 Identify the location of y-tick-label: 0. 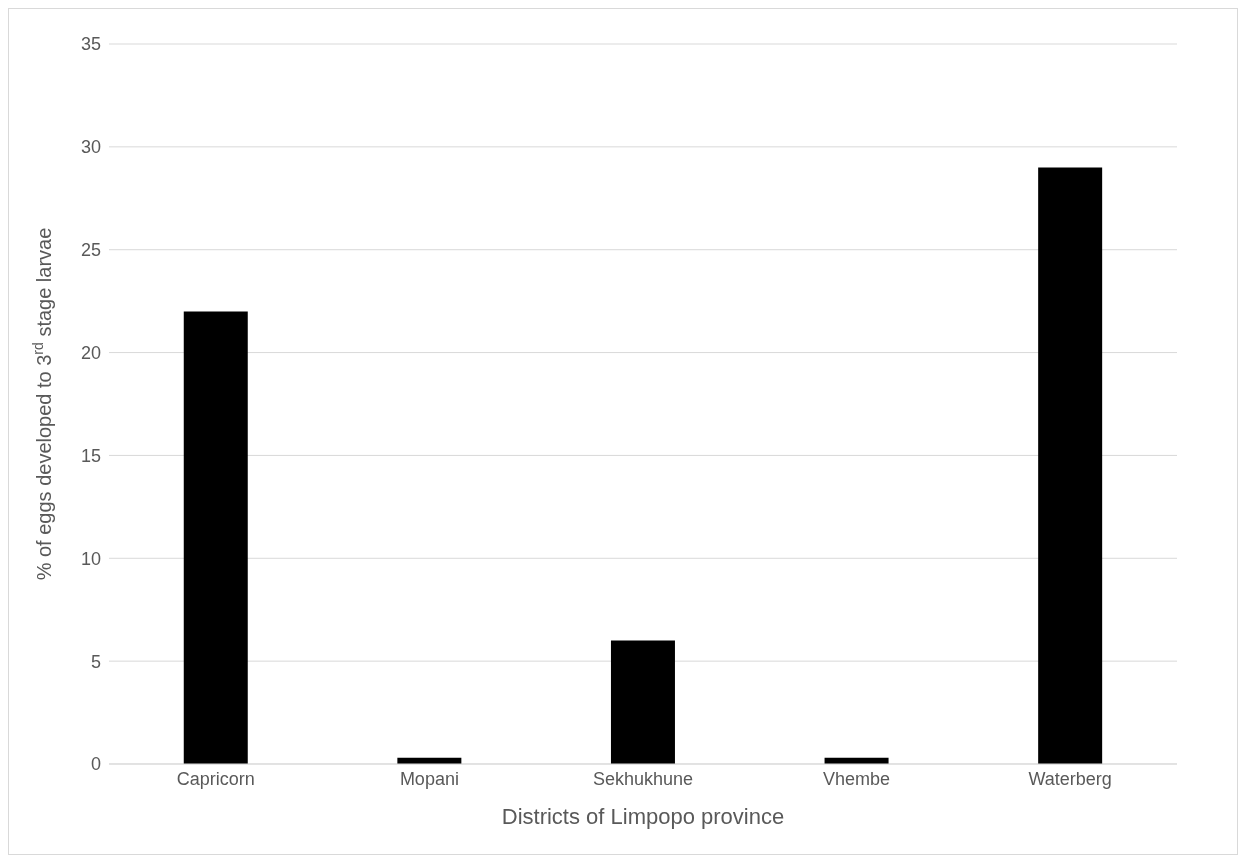
(95, 764).